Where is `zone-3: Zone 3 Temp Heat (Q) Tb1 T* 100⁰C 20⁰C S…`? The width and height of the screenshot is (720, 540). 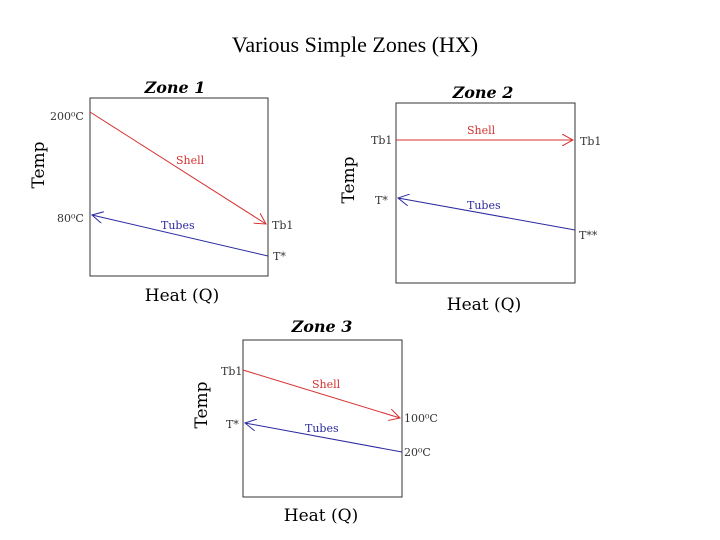
zone-3: Zone 3 Temp Heat (Q) Tb1 T* 100⁰C 20⁰C S… is located at coordinates (315, 421).